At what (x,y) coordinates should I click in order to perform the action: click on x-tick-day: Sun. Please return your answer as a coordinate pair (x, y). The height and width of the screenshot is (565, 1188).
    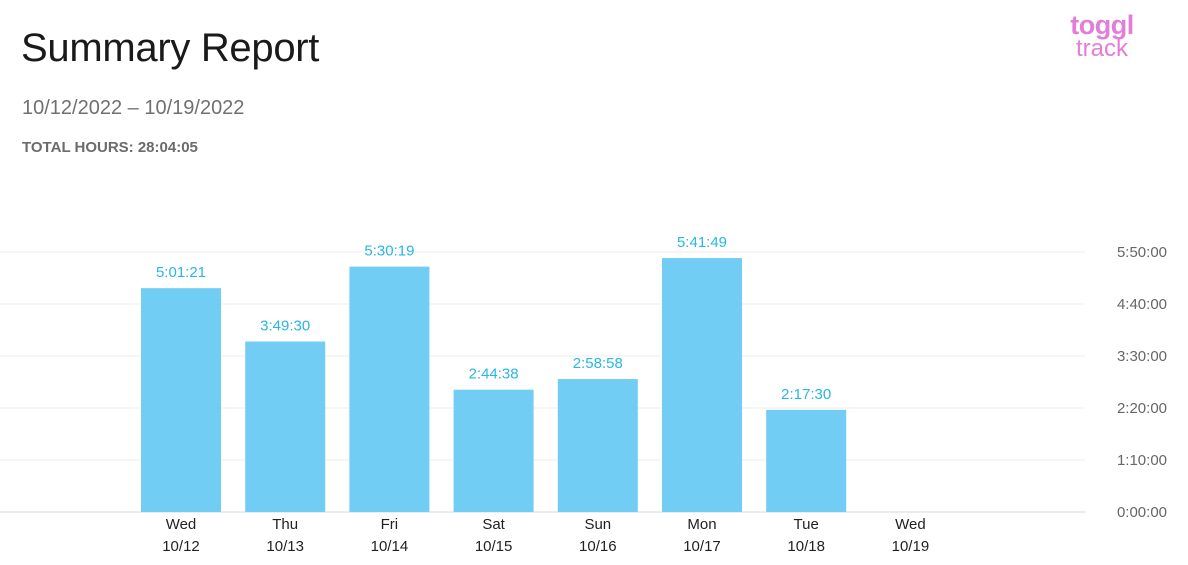
    Looking at the image, I should click on (597, 524).